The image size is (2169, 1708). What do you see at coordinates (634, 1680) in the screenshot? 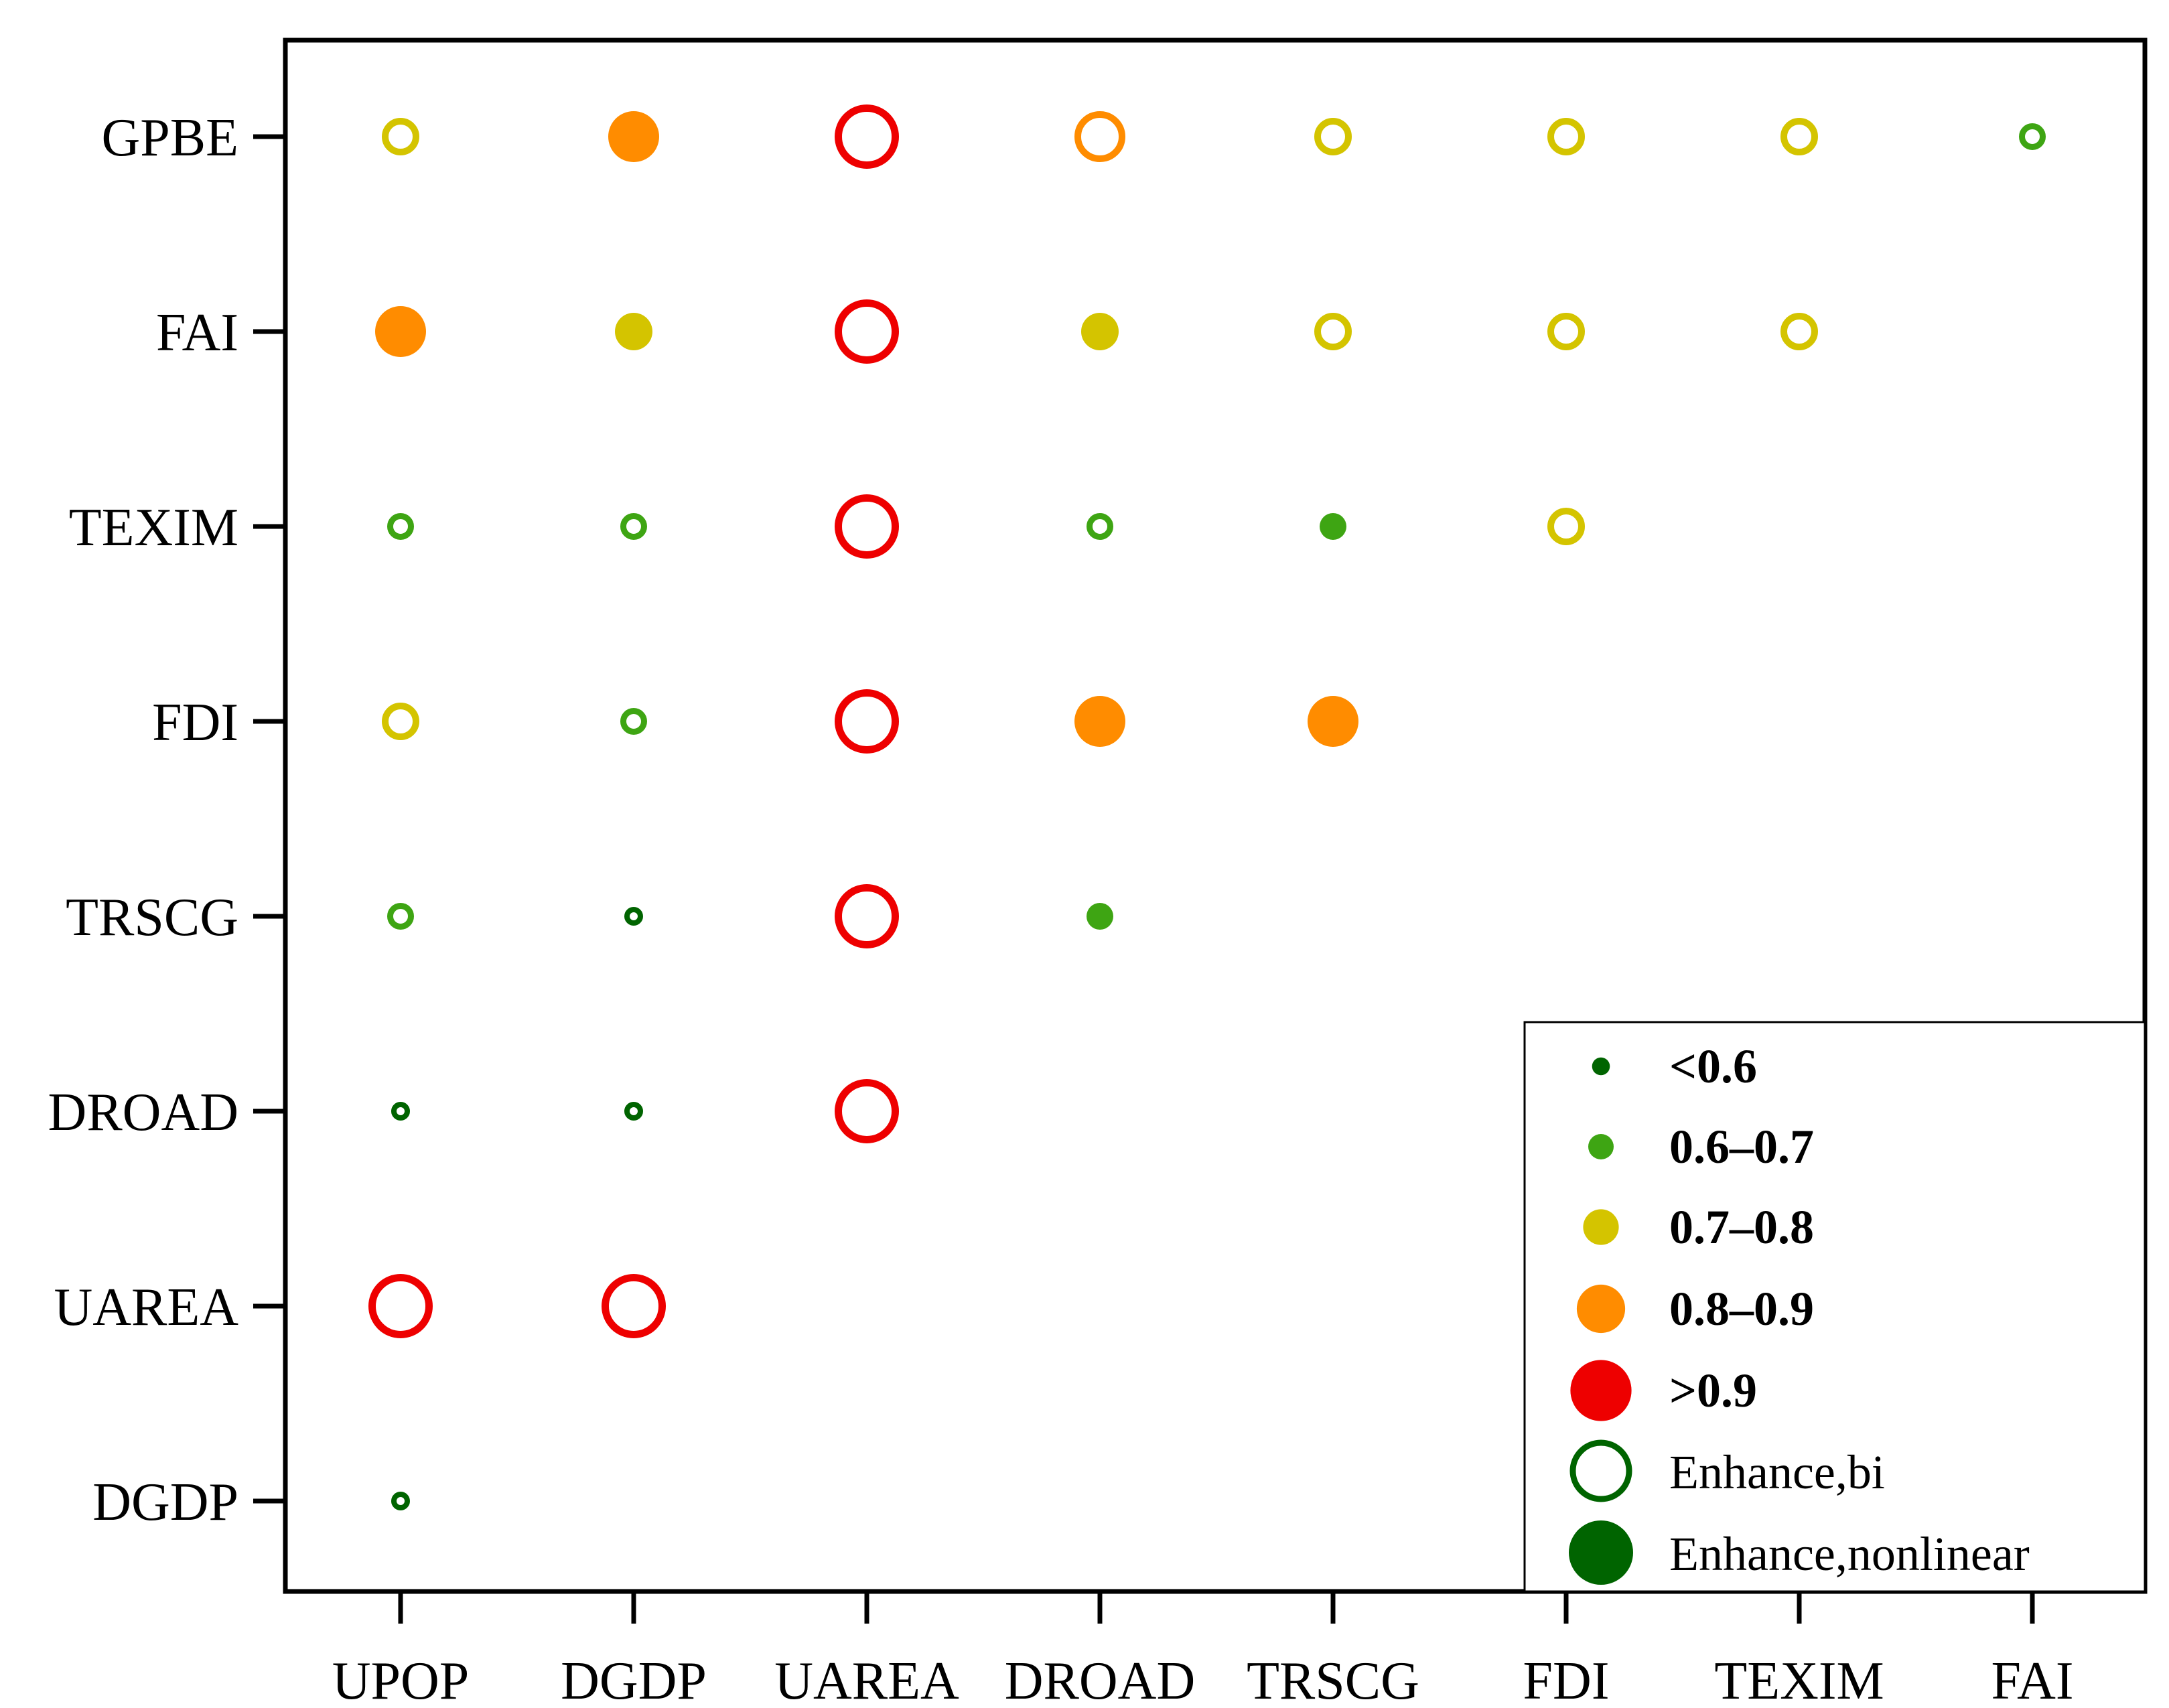
I see `x-tick-label: DGDP` at bounding box center [634, 1680].